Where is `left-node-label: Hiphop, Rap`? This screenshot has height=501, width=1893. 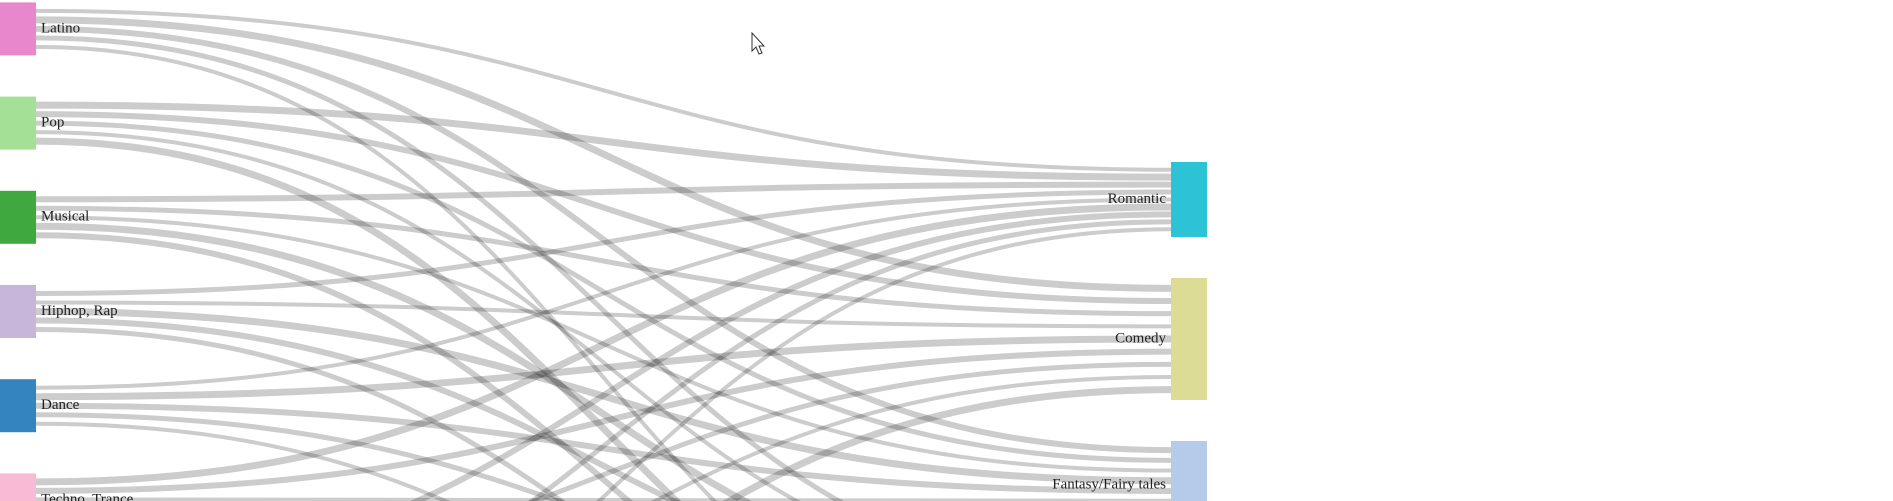 left-node-label: Hiphop, Rap is located at coordinates (79, 311).